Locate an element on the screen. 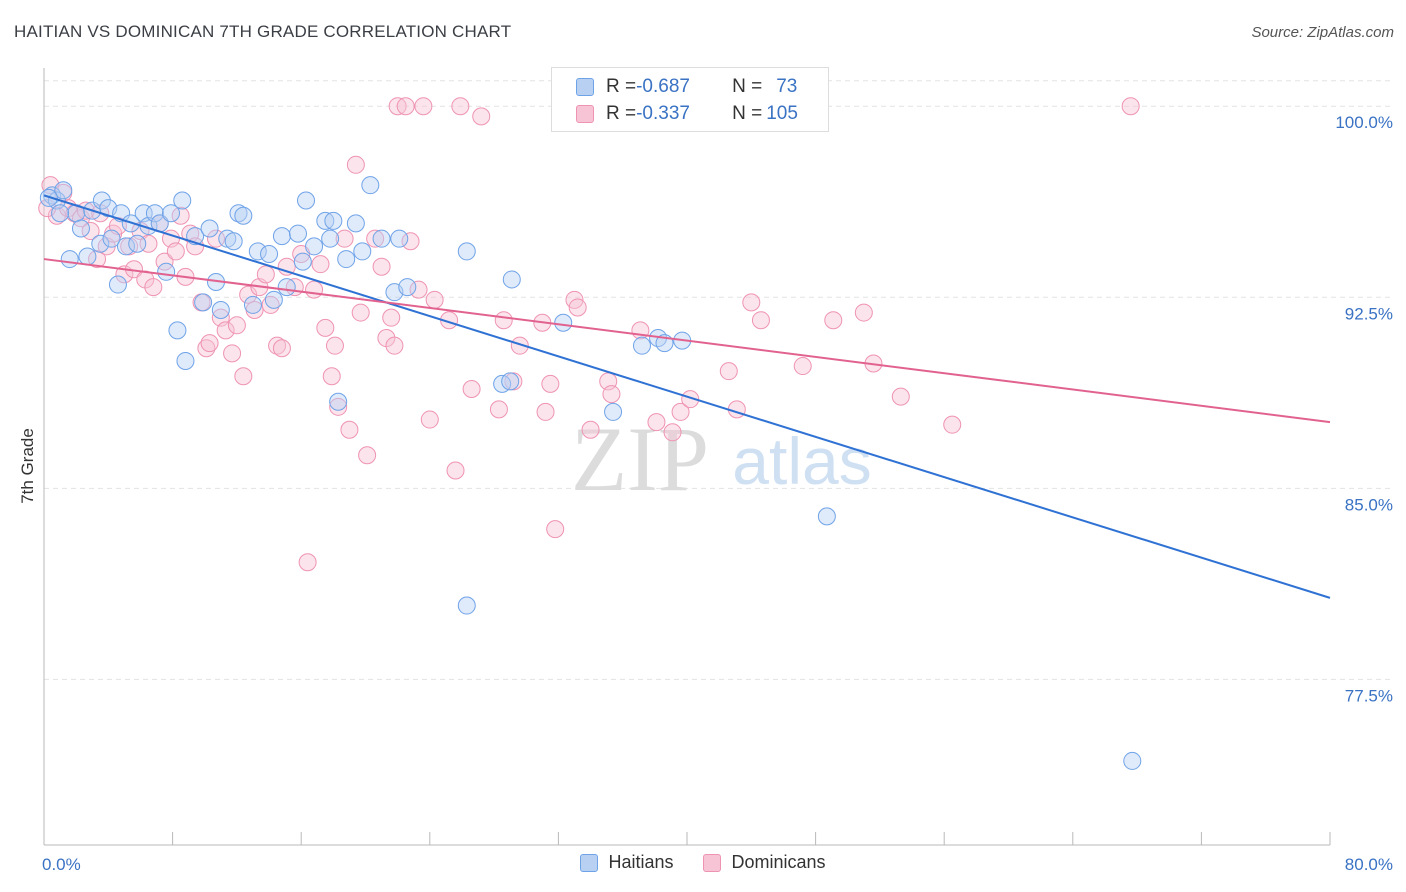 Image resolution: width=1406 pixels, height=892 pixels. x-tick-label: 0.0% is located at coordinates (61, 864).